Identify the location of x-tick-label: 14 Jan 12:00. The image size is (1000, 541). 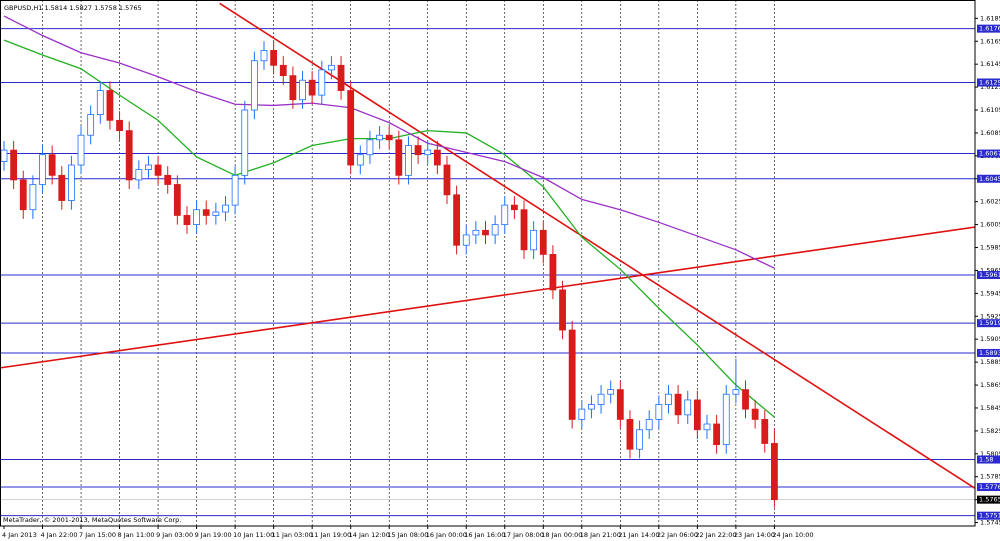
(369, 535).